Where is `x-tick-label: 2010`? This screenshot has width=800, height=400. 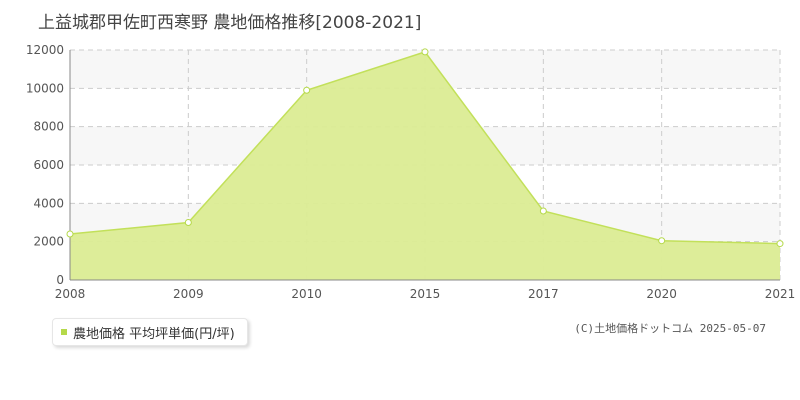 x-tick-label: 2010 is located at coordinates (306, 294).